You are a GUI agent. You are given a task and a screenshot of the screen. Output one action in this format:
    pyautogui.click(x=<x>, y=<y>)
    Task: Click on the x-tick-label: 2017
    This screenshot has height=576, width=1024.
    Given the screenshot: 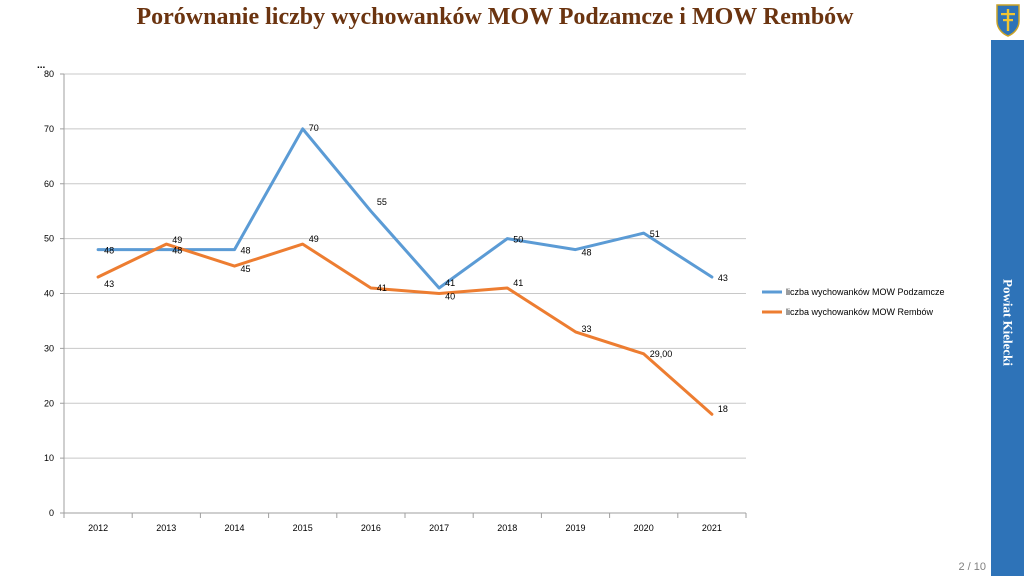 What is the action you would take?
    pyautogui.click(x=439, y=528)
    